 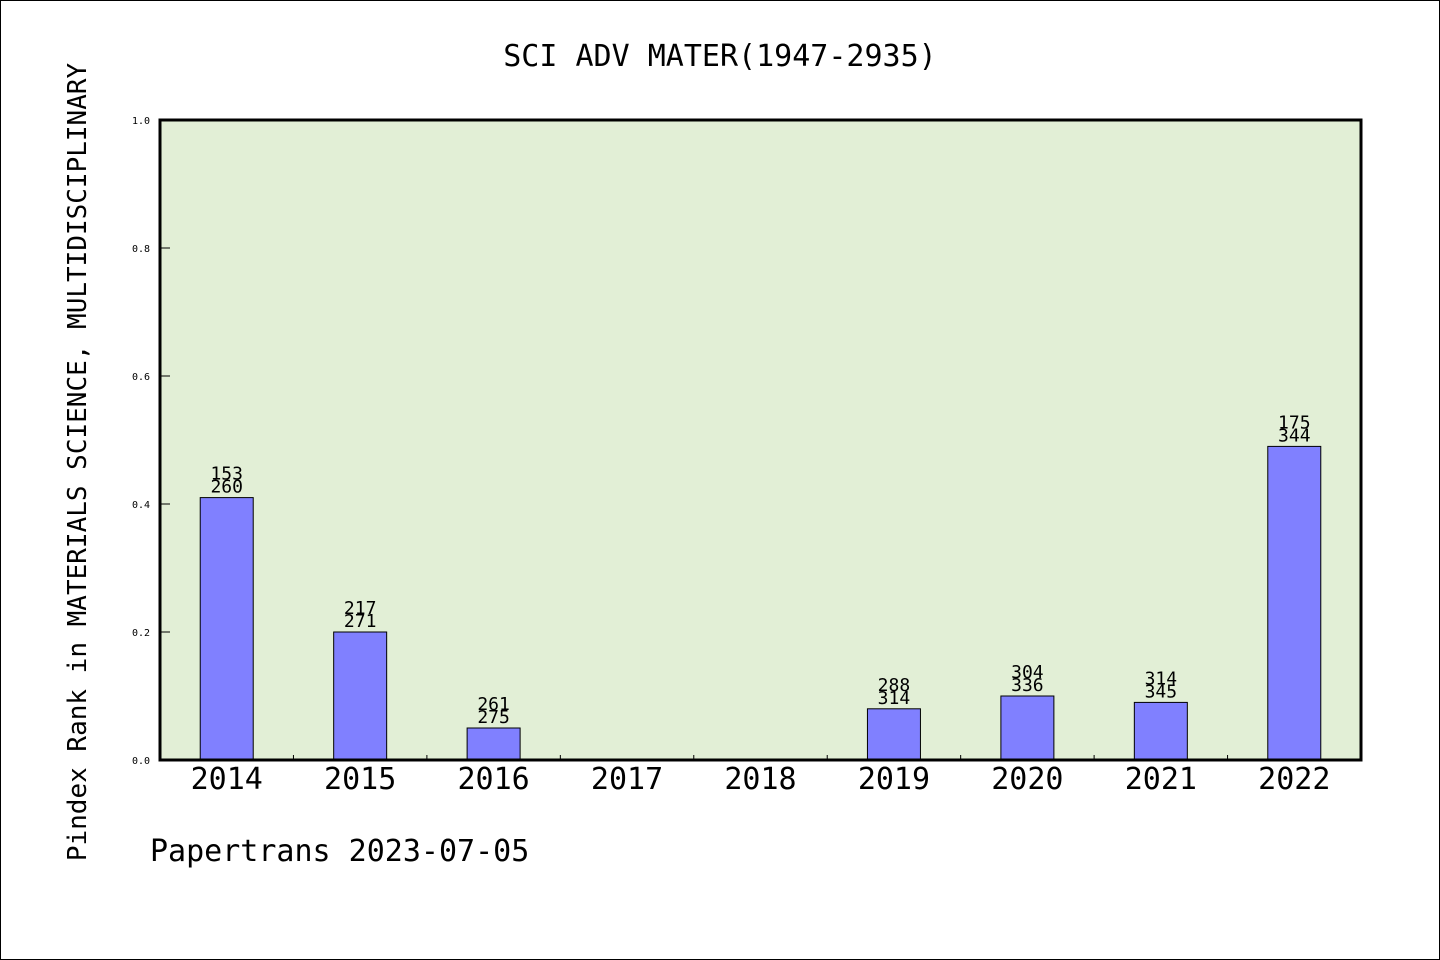 I want to click on bar-label-bottom: 275, so click(x=493, y=717).